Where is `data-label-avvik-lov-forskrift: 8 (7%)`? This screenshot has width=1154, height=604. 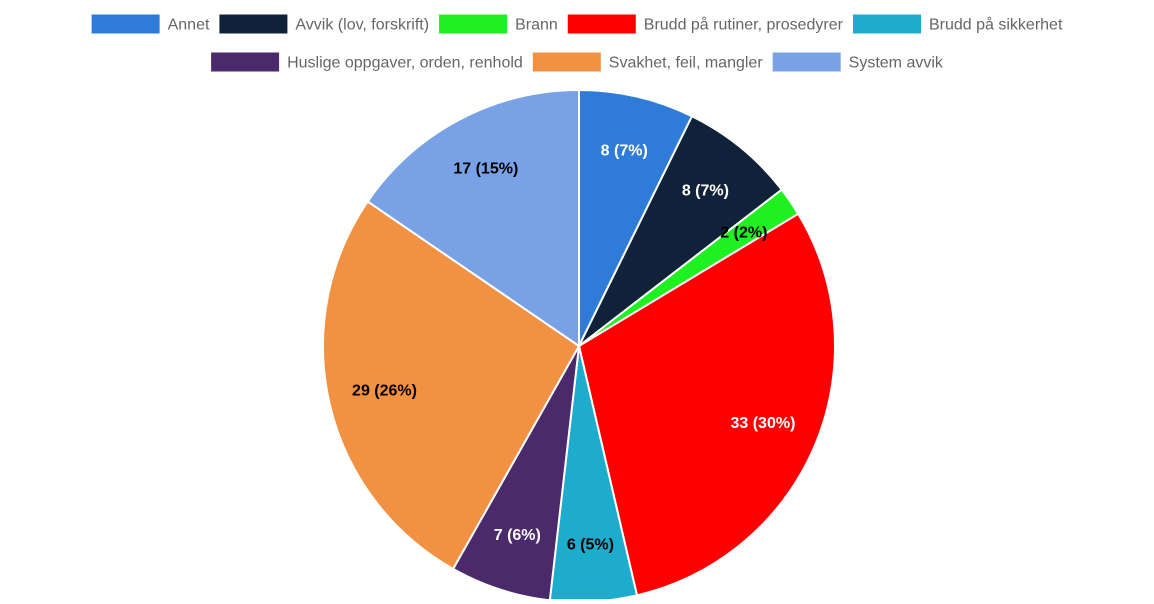 data-label-avvik-lov-forskrift: 8 (7%) is located at coordinates (705, 191).